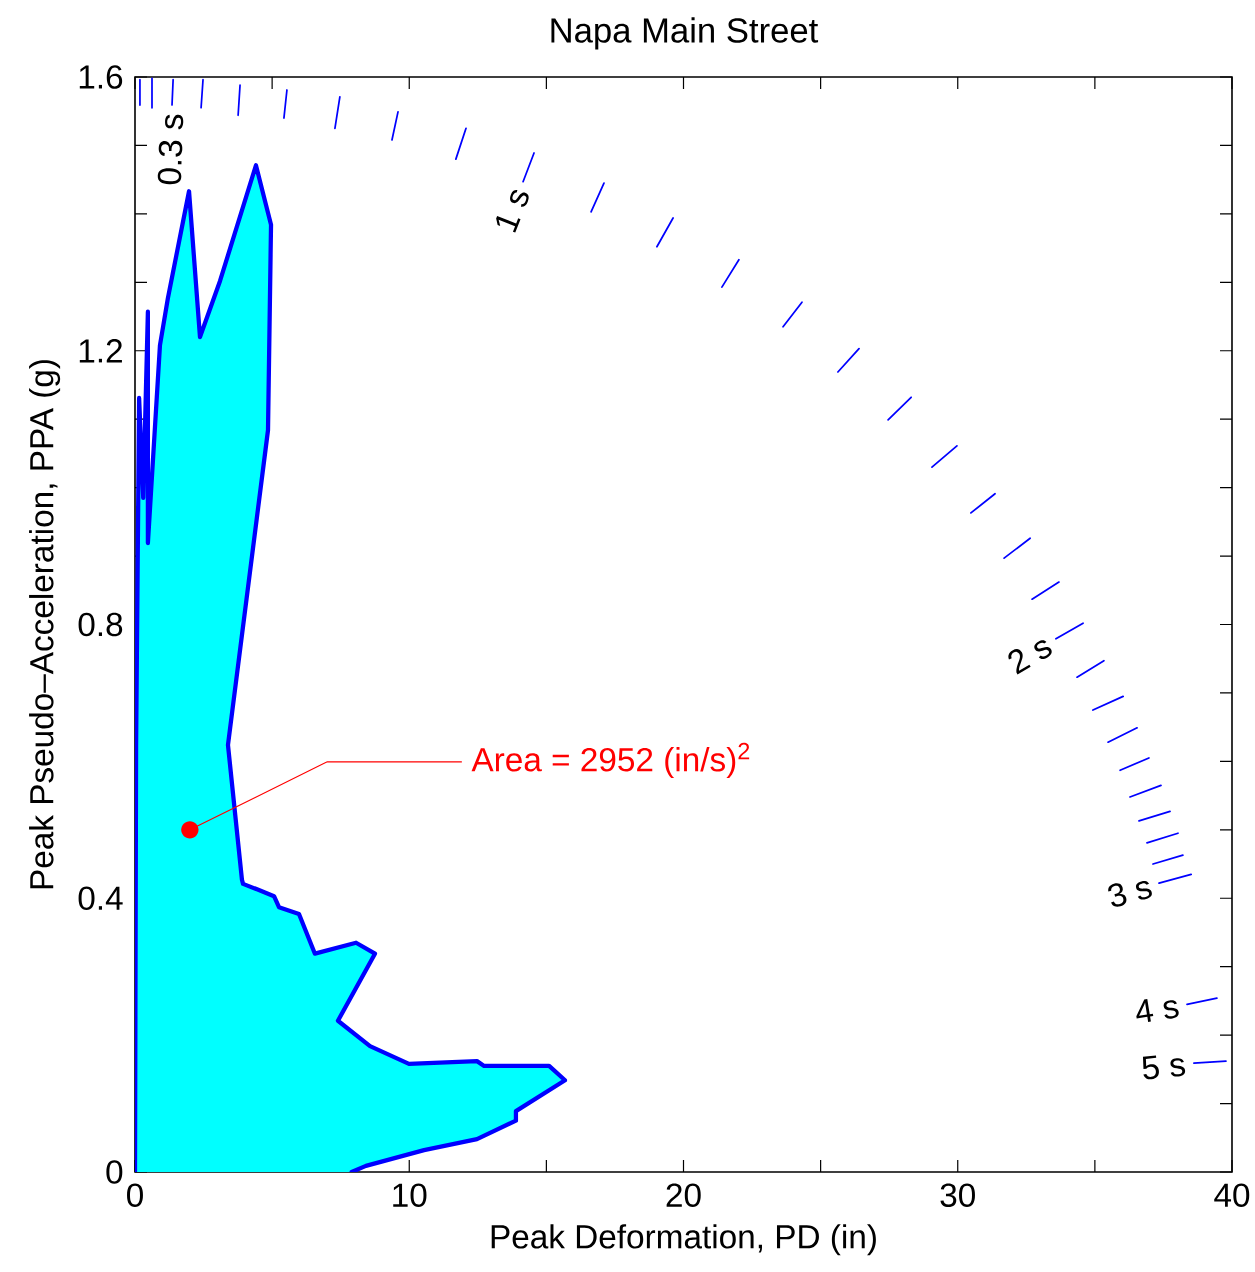 This screenshot has width=1255, height=1272. I want to click on y-tick-label: 0.8, so click(100, 624).